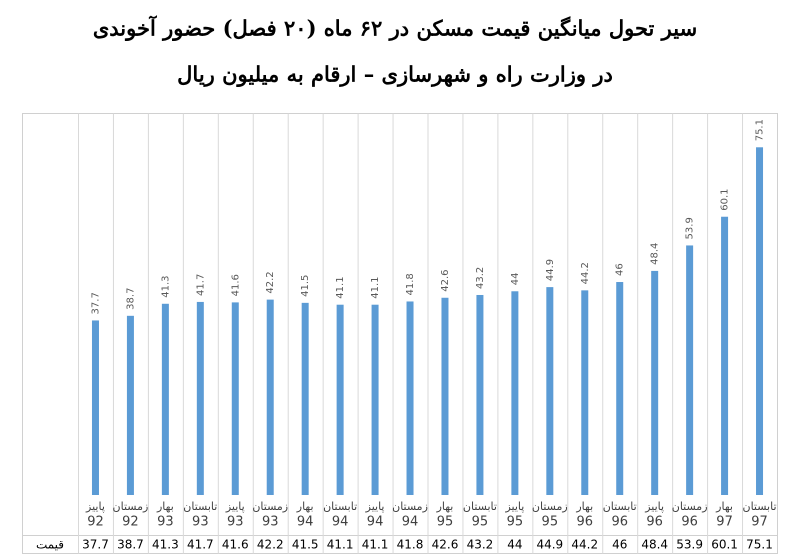 The width and height of the screenshot is (800, 559). Describe the element at coordinates (480, 545) in the screenshot. I see `table-value: 43.2` at that location.